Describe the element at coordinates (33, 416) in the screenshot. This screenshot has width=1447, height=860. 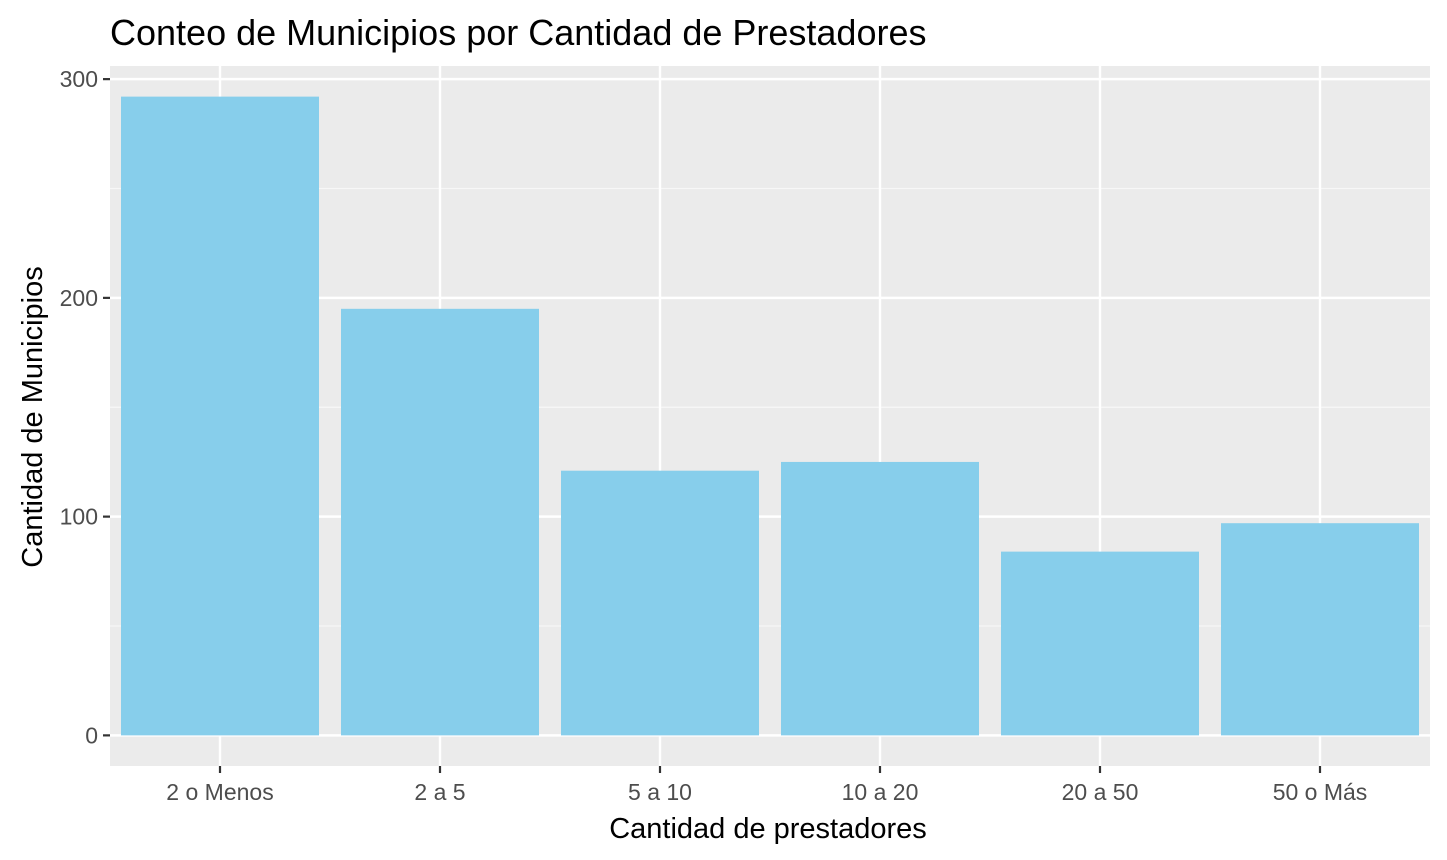
I see `y-axis-title: Cantidad de Municipios` at that location.